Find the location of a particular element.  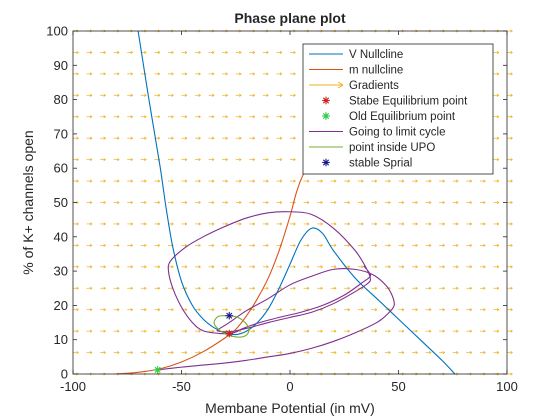

y-tick-label: 100 is located at coordinates (57, 31).